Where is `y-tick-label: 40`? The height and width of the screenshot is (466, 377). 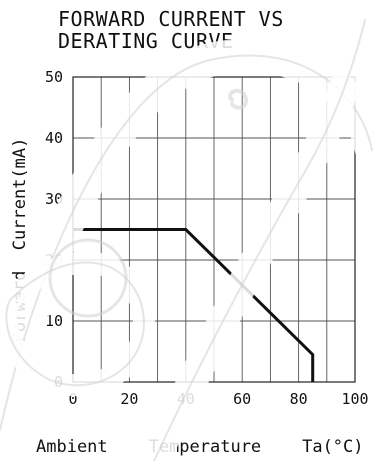
y-tick-label: 40 is located at coordinates (54, 138).